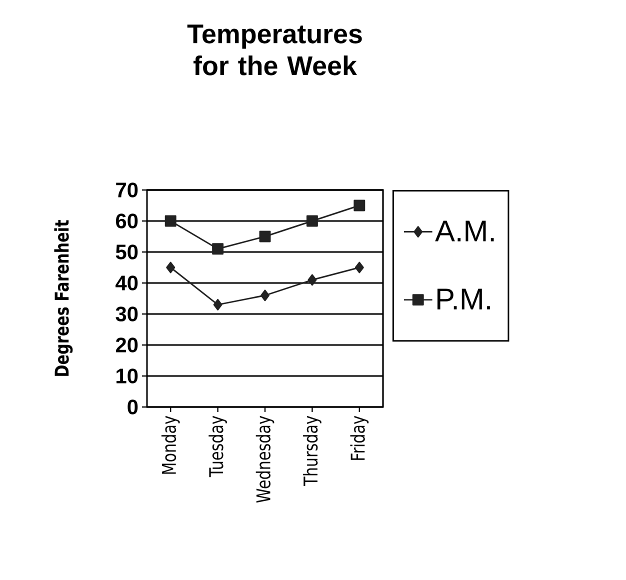 This screenshot has width=626, height=580. Describe the element at coordinates (463, 299) in the screenshot. I see `legend-label: P.M.` at that location.